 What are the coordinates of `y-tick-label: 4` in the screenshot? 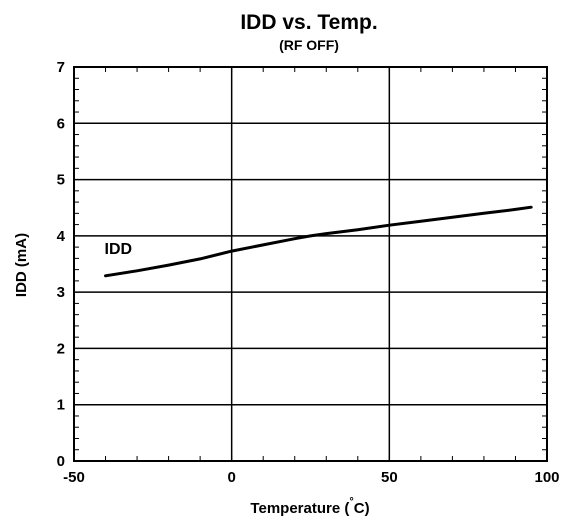 It's located at (61, 236).